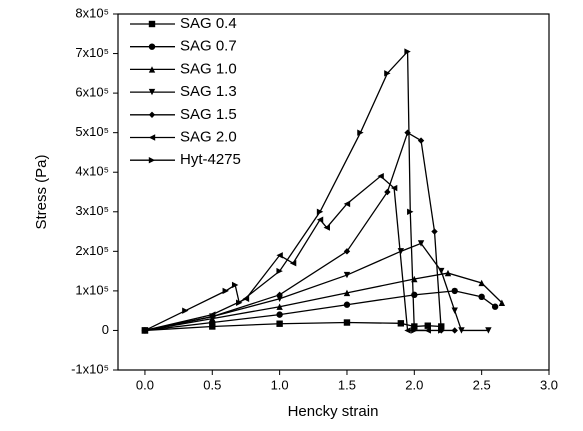 This screenshot has width=583, height=431. I want to click on y-tick-label: 8x10⁵, so click(92, 12).